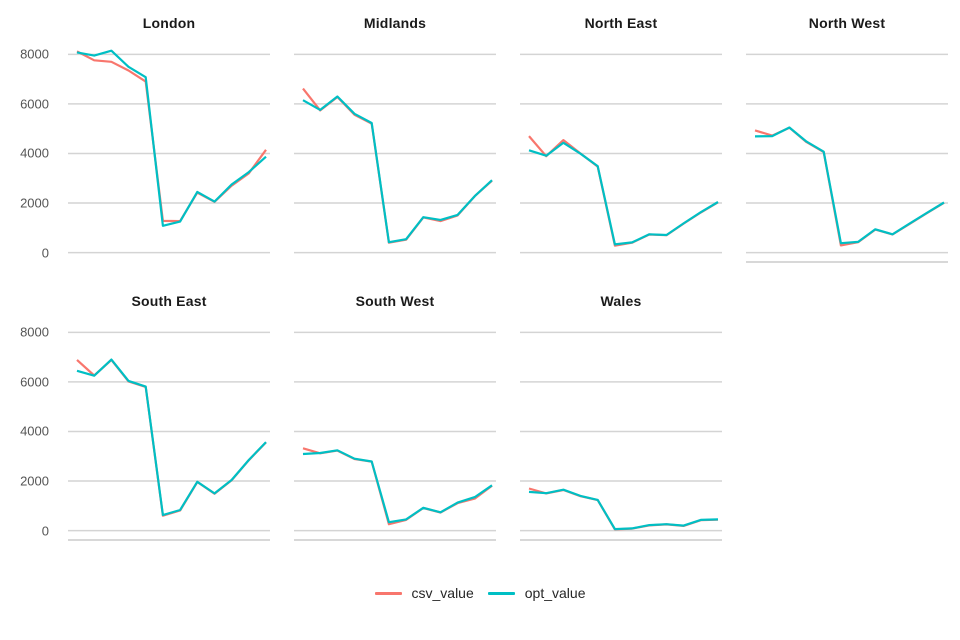 Image resolution: width=960 pixels, height=640 pixels. Describe the element at coordinates (169, 301) in the screenshot. I see `facet-title: South East` at that location.